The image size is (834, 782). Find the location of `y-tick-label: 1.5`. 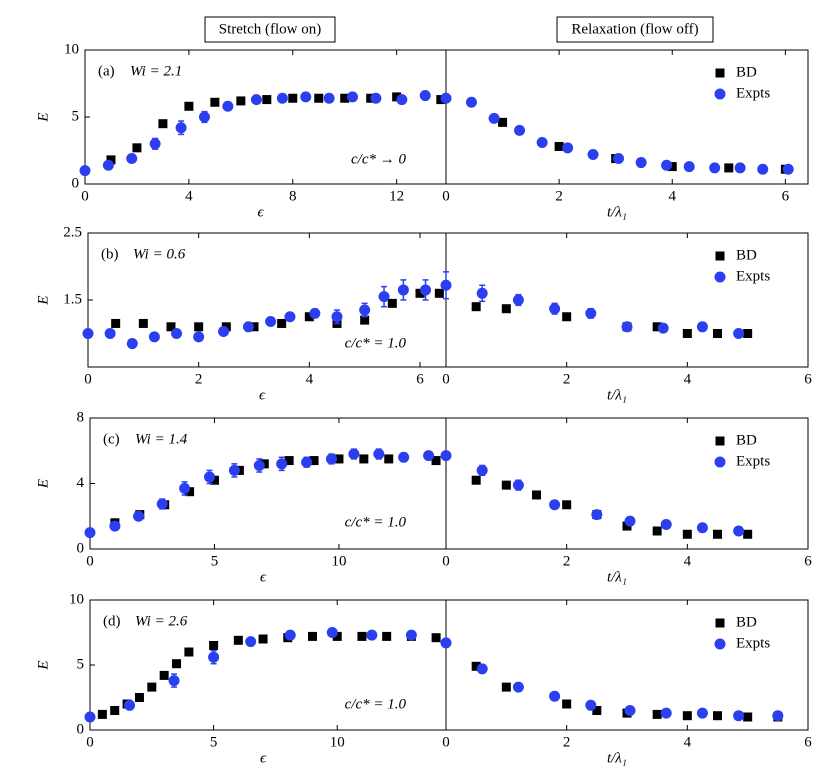

y-tick-label: 1.5 is located at coordinates (72, 299).